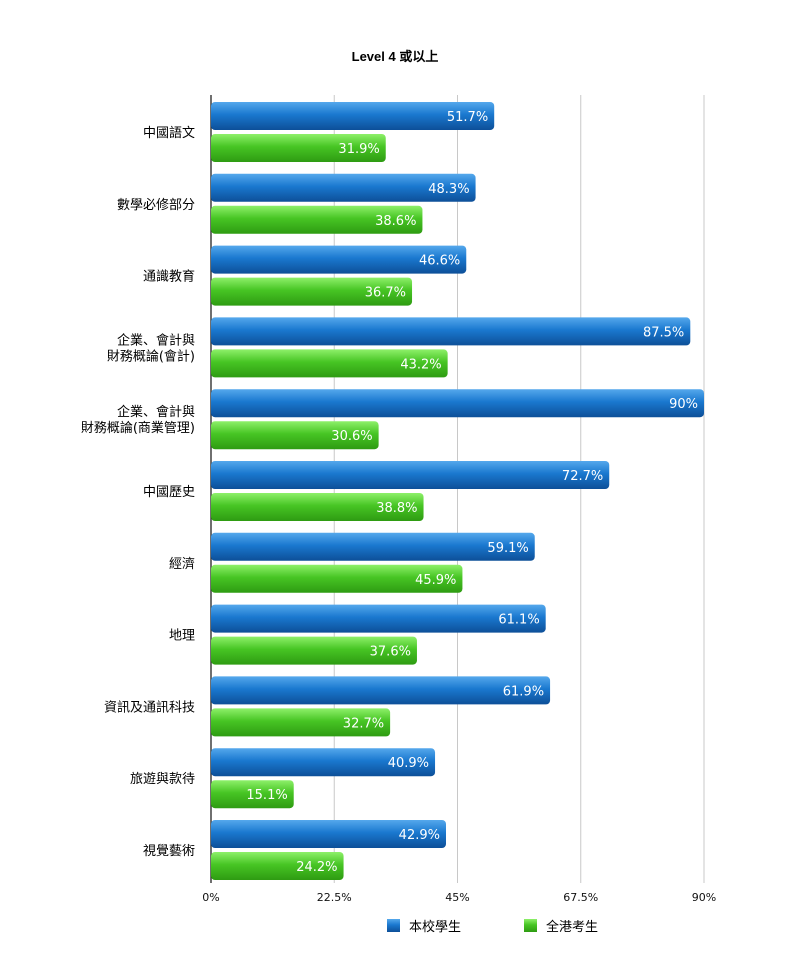  Describe the element at coordinates (395, 56) in the screenshot. I see `chart-title: Level 4 或以上` at that location.